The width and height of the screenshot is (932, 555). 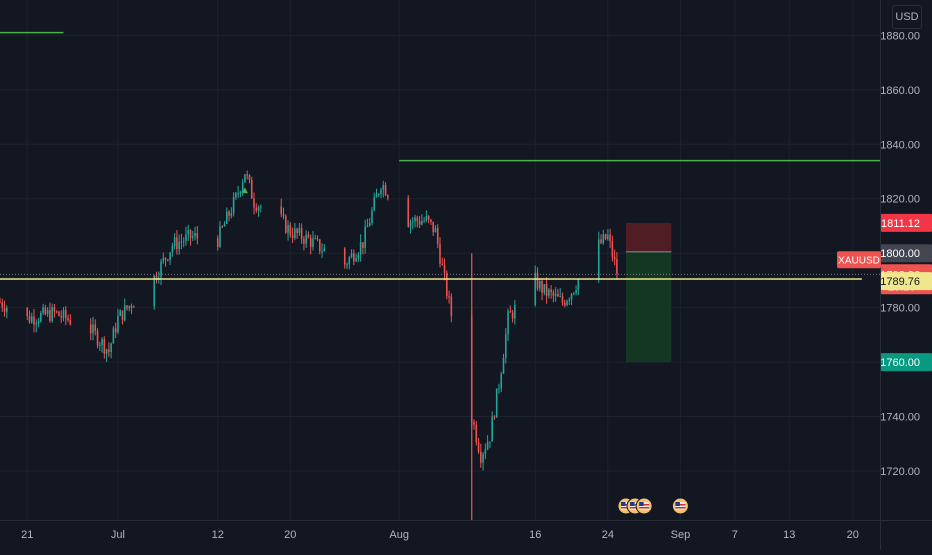 I want to click on time-axis: 21 Jul 12 20 Aug 16 24 Sep 7 13 20, so click(x=466, y=531).